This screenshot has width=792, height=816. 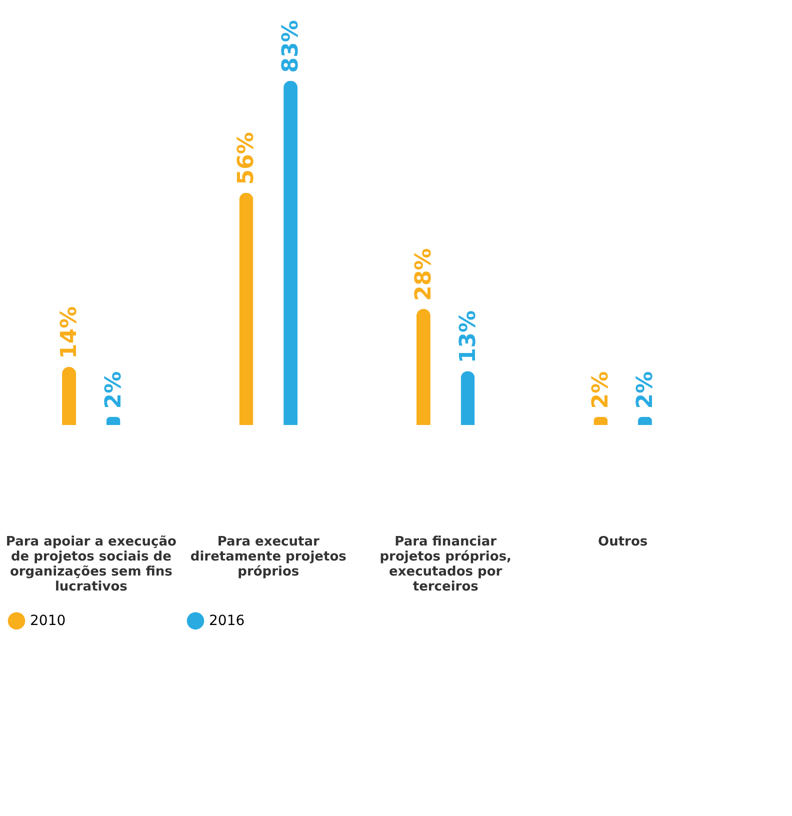 I want to click on data-label: 83%, so click(x=291, y=46).